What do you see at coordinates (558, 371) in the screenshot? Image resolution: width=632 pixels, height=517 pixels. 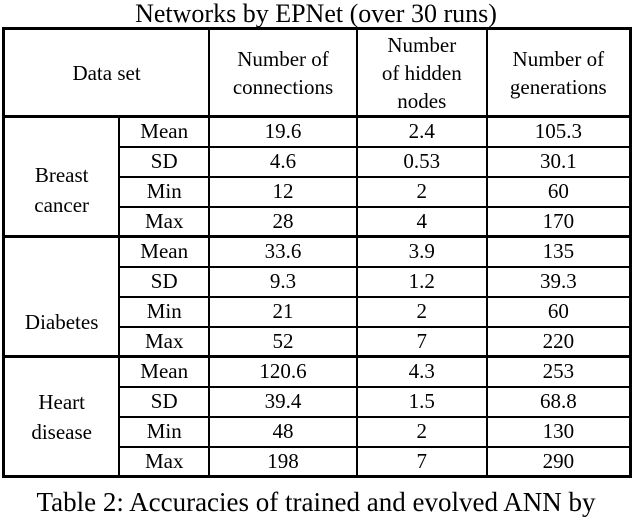 I see `value-cell-generations: 253` at bounding box center [558, 371].